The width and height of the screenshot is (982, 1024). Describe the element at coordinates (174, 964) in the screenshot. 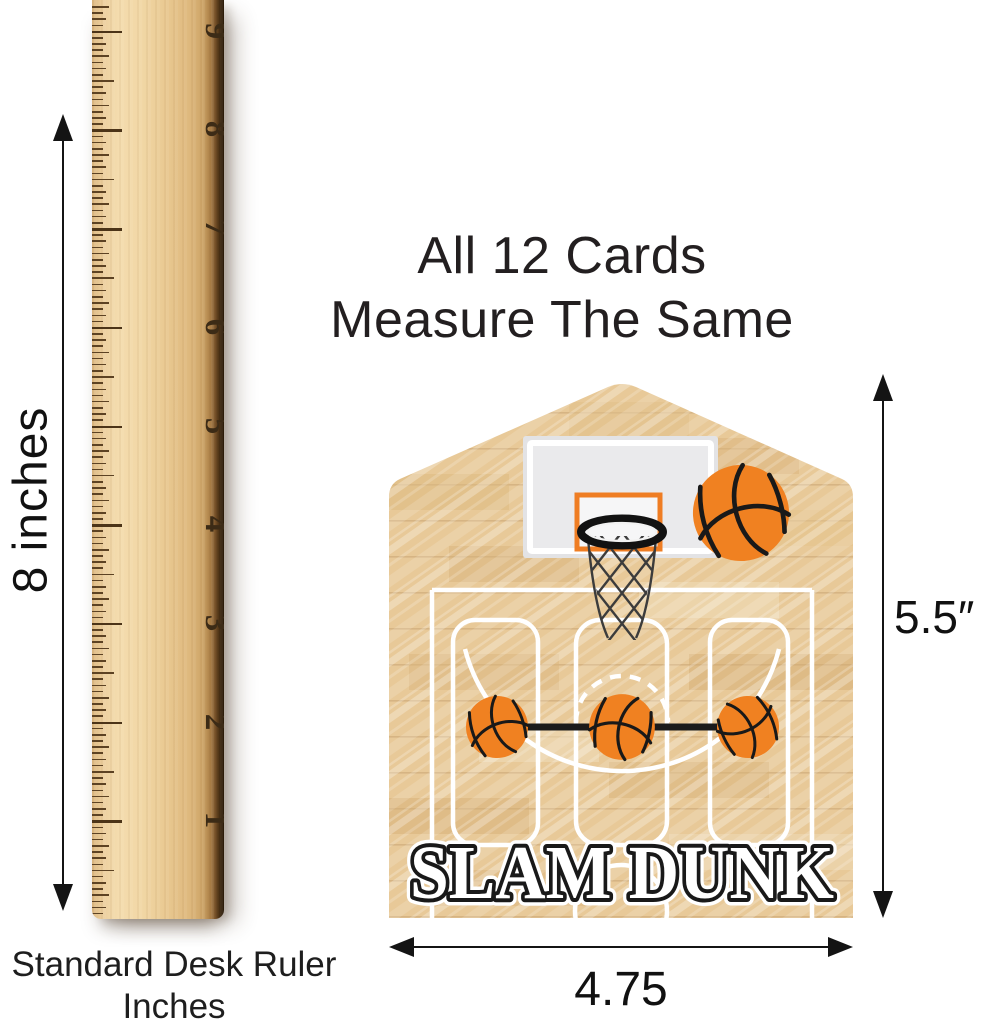

I see `ruler-caption-line1: Standard Desk Ruler` at that location.